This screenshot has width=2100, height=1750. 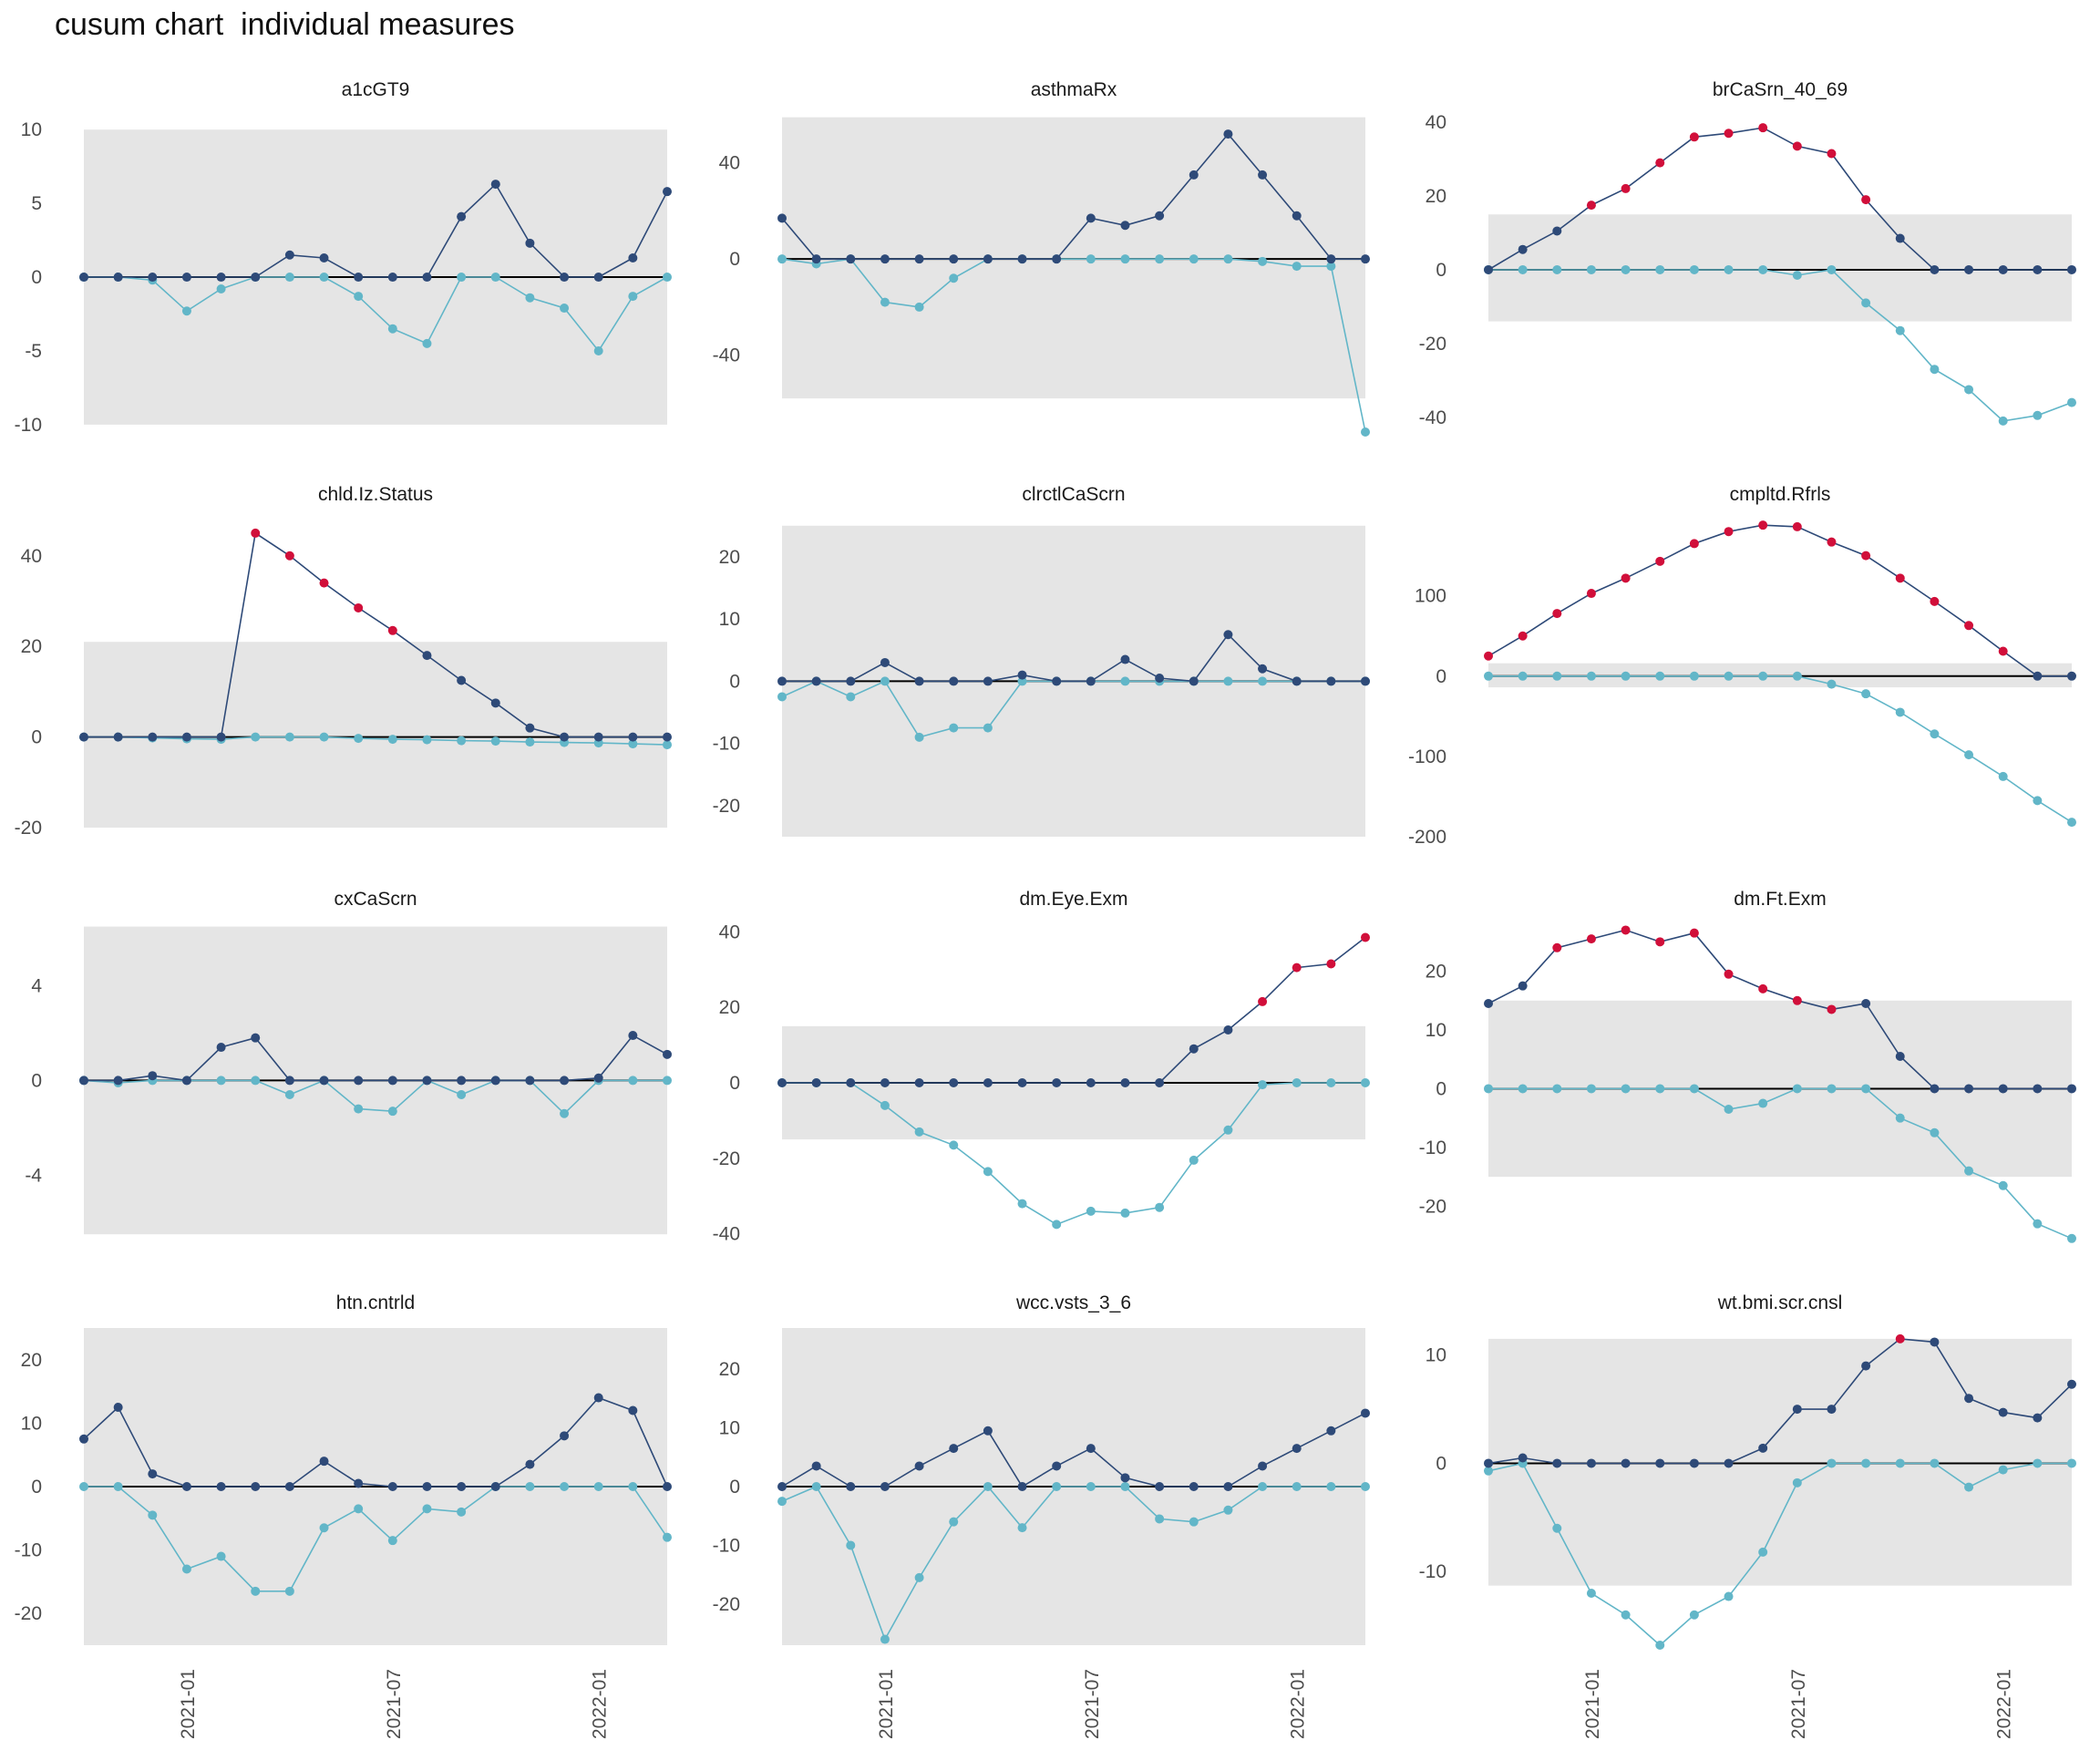 I want to click on x-tick-label: 2021-07, so click(x=1092, y=1704).